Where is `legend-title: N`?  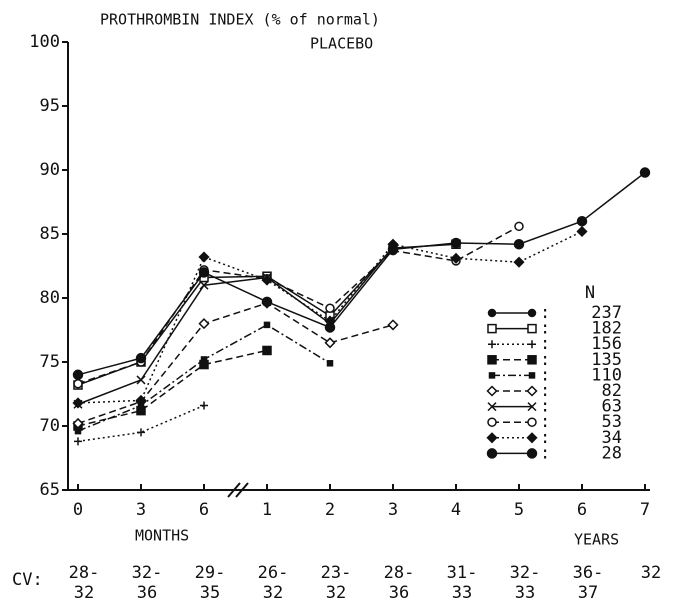
legend-title: N is located at coordinates (590, 293).